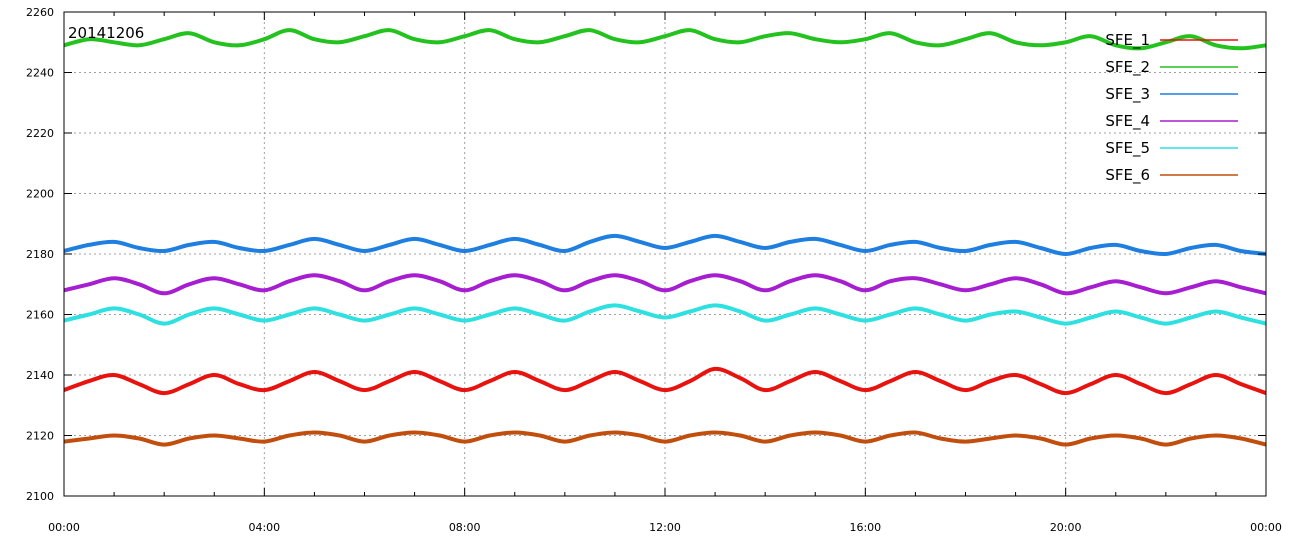  I want to click on y-tick-label: 2100, so click(40, 496).